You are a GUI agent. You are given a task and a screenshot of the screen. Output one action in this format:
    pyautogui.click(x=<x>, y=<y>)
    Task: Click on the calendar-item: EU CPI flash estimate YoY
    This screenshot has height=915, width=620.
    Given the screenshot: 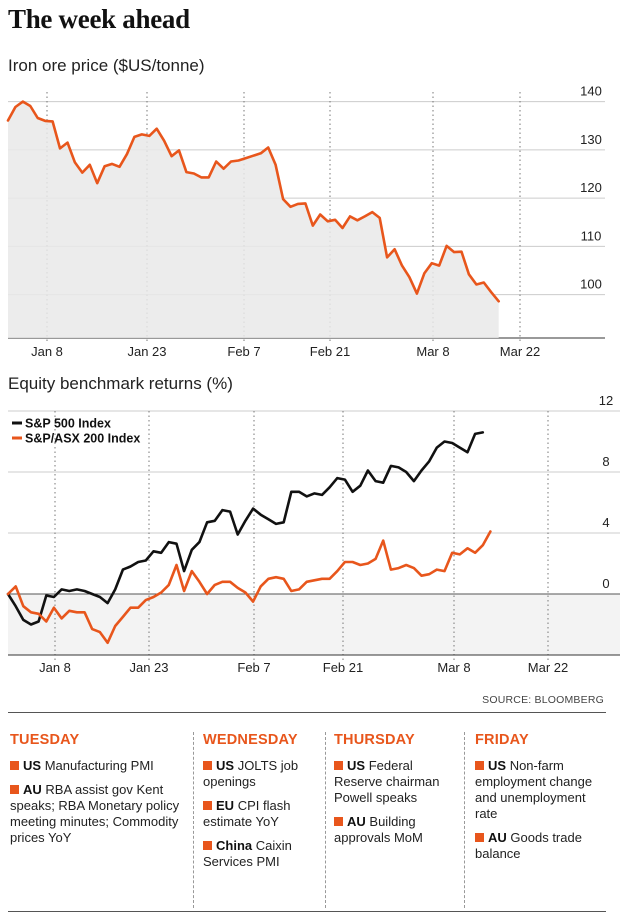 What is the action you would take?
    pyautogui.click(x=262, y=814)
    